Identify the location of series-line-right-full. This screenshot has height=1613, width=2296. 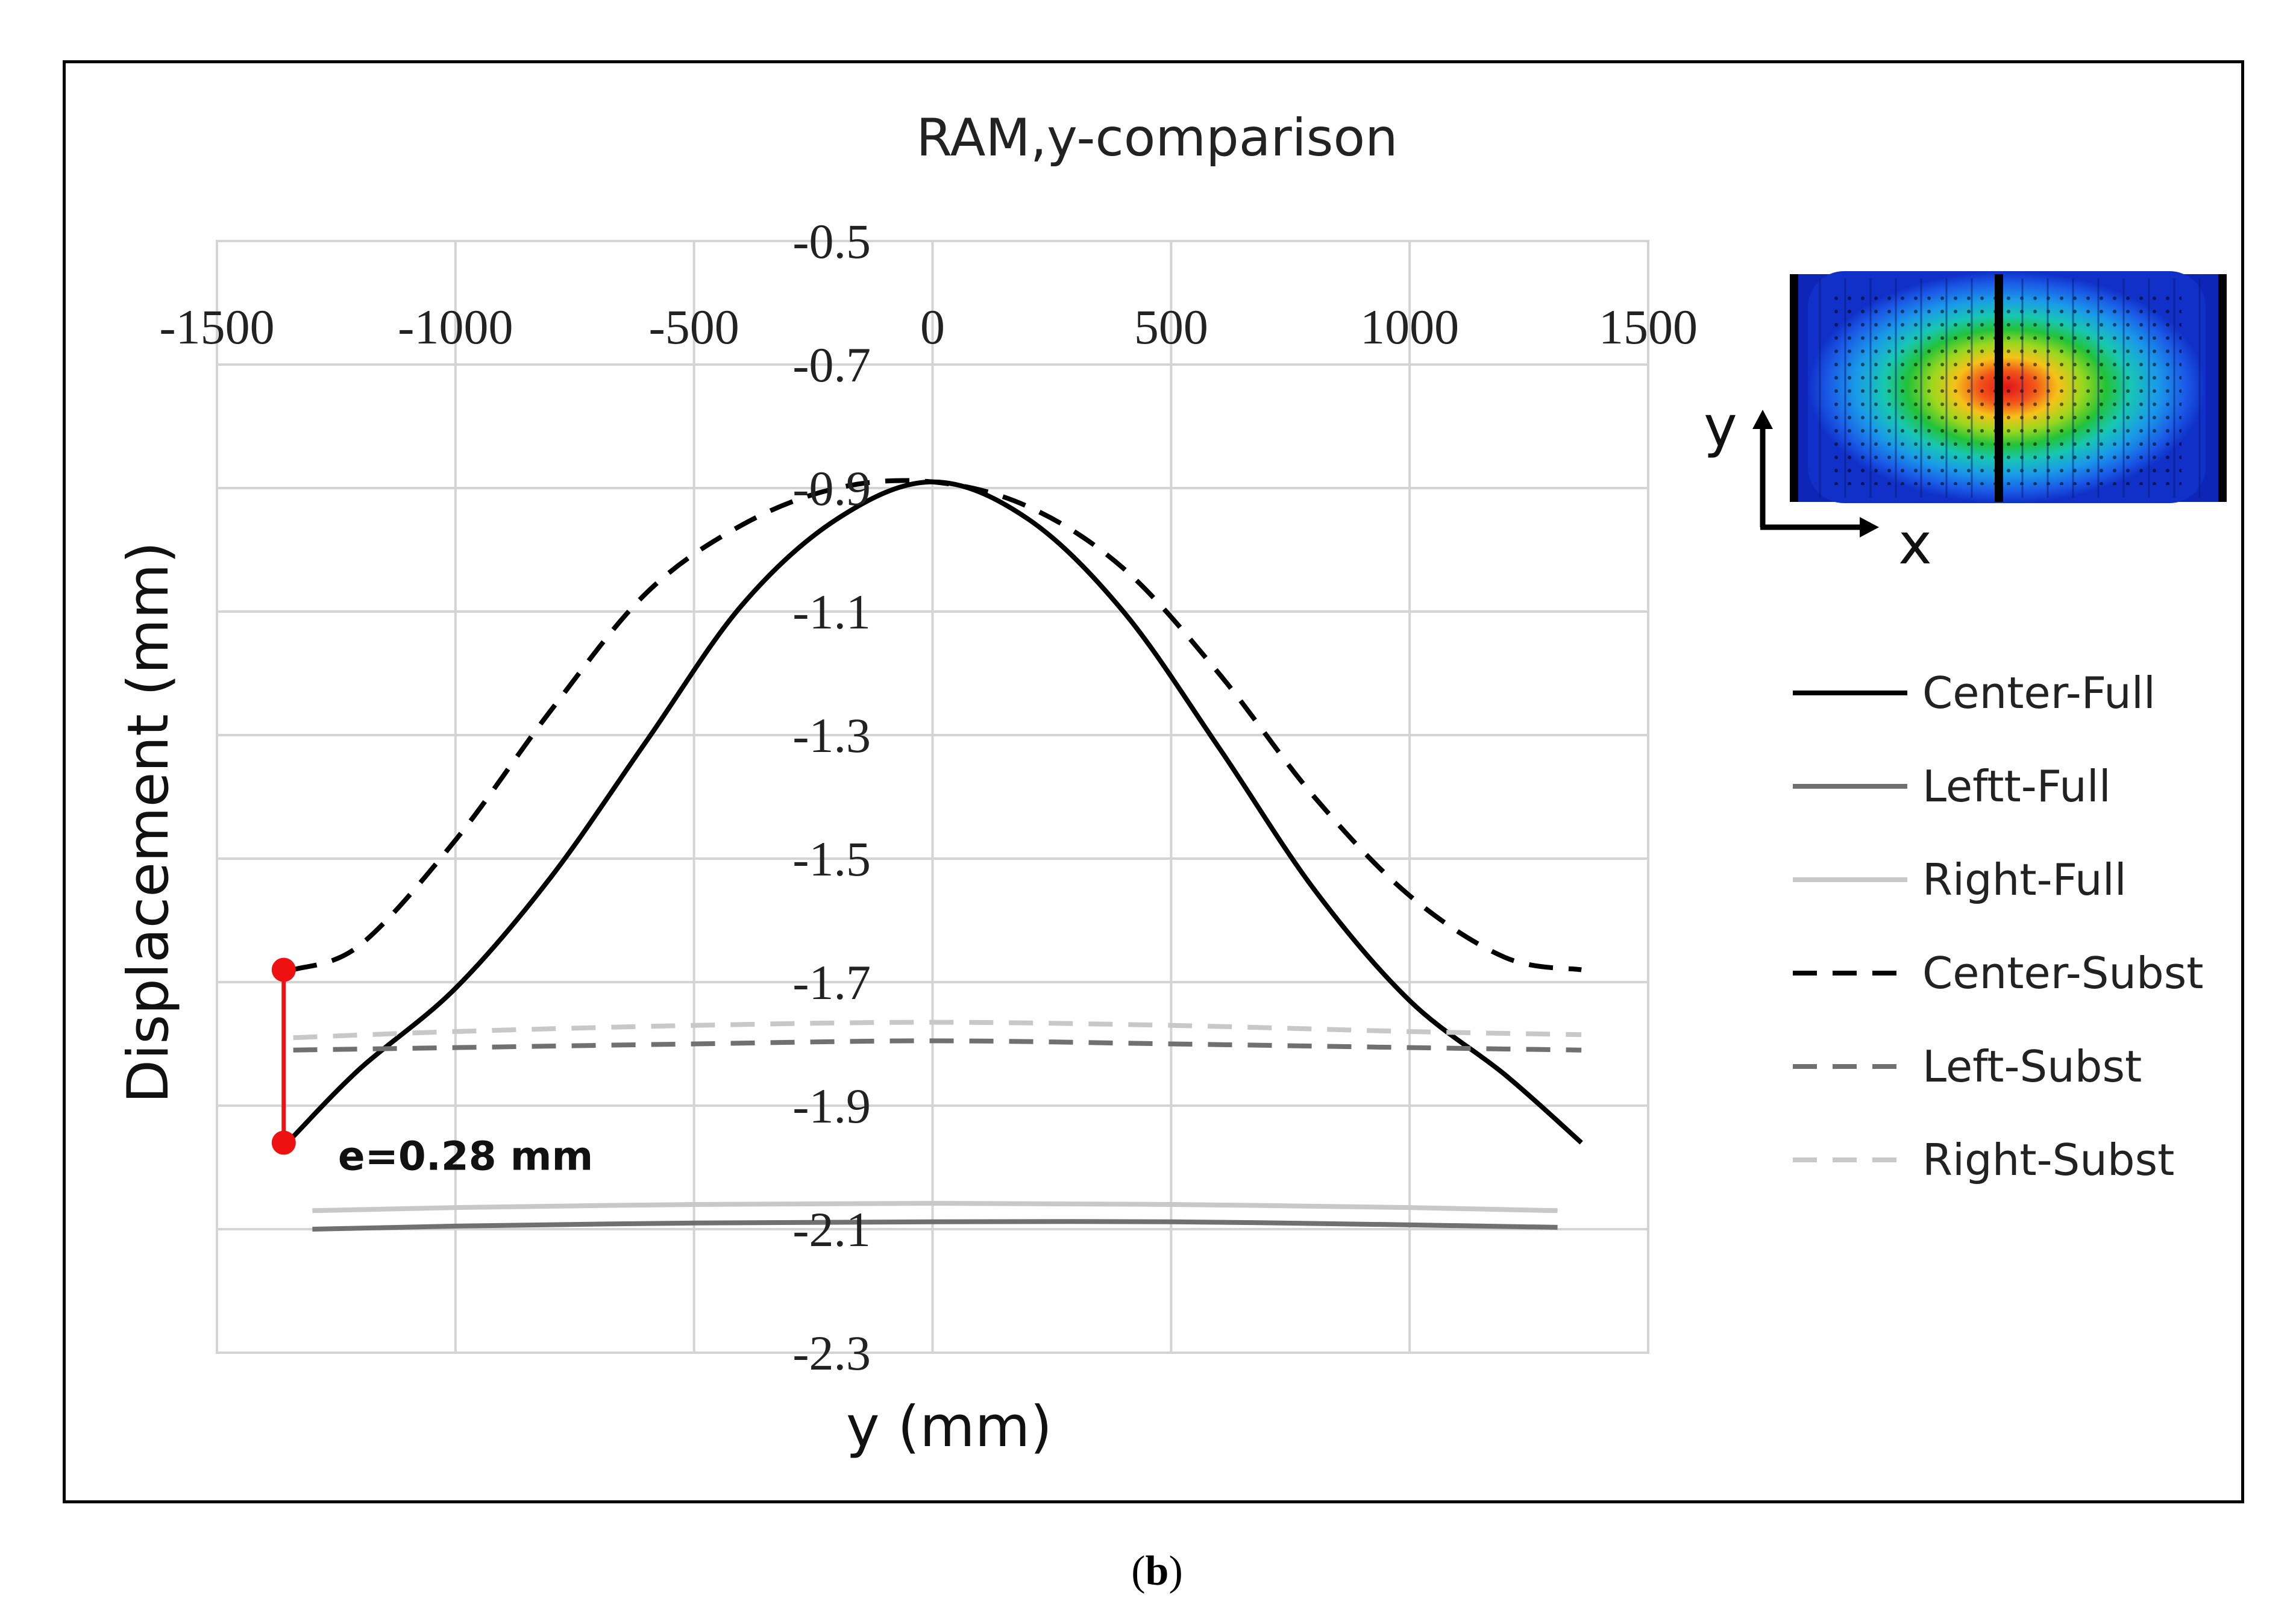
(935, 1207).